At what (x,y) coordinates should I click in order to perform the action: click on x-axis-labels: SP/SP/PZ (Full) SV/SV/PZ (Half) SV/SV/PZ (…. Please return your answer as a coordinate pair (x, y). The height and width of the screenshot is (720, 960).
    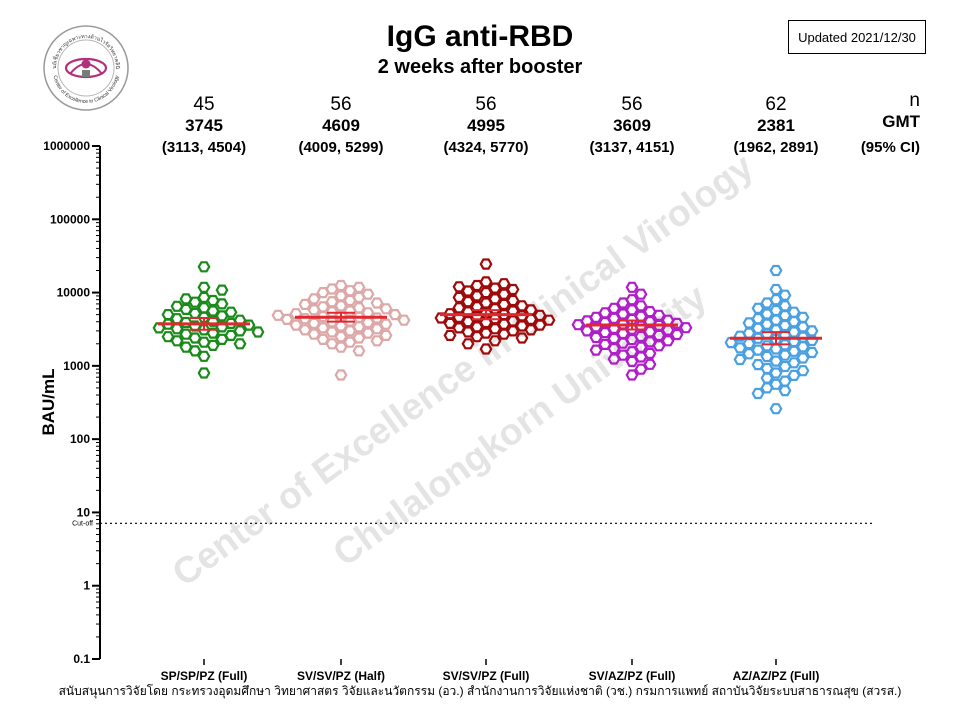
    Looking at the image, I should click on (490, 671).